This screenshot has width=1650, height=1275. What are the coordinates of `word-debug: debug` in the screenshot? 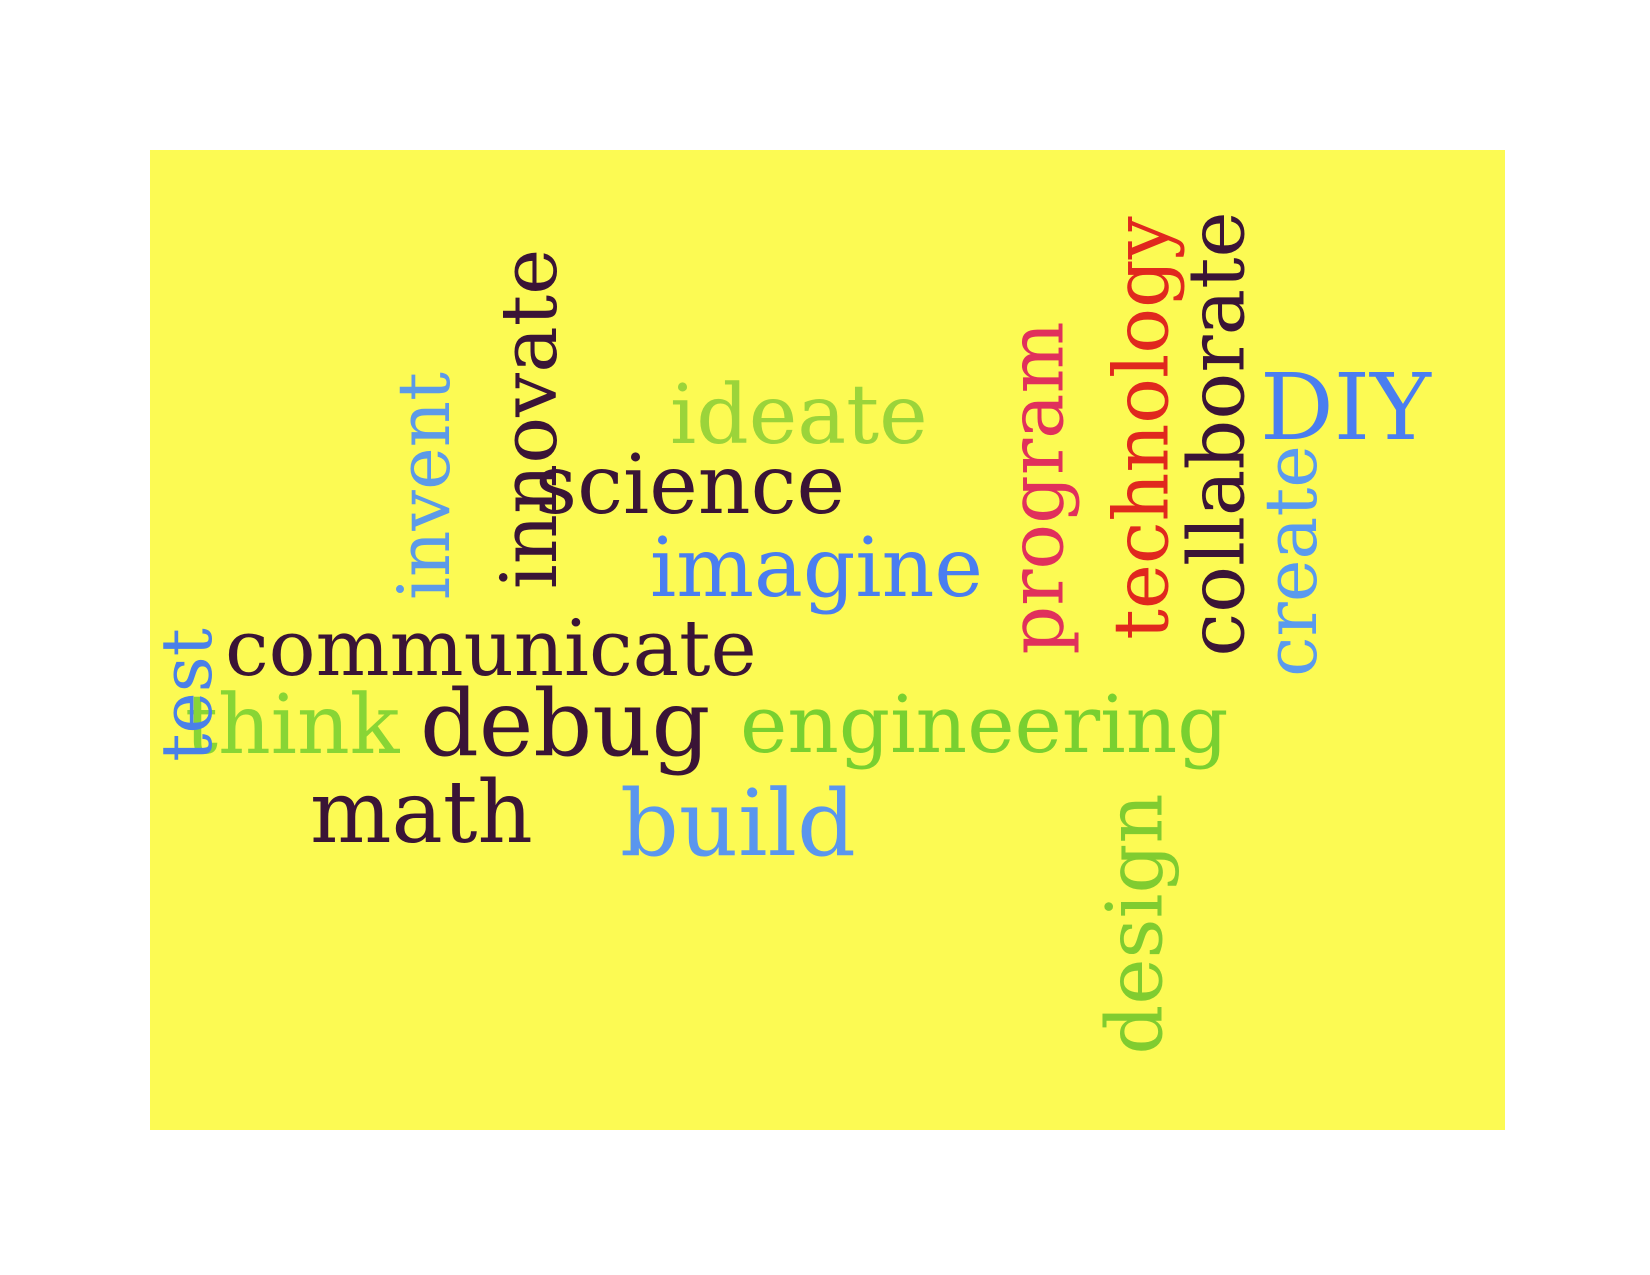 It's located at (565, 723).